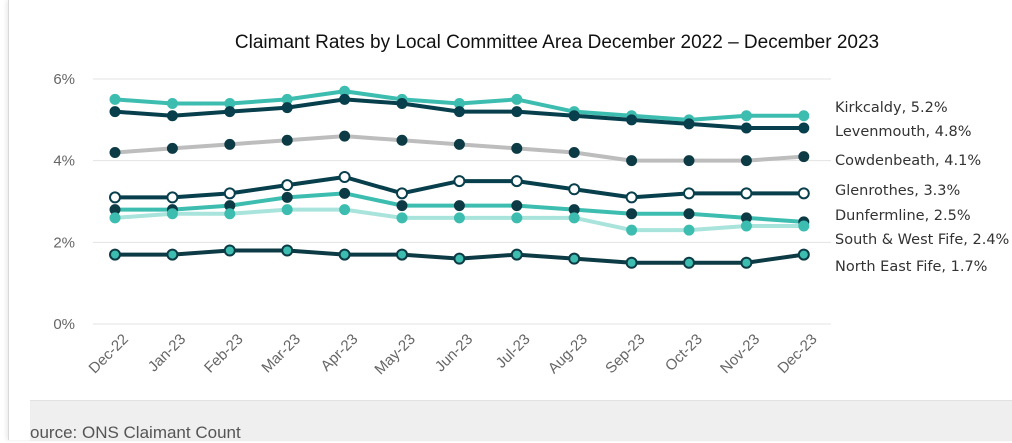 Image resolution: width=1012 pixels, height=443 pixels. Describe the element at coordinates (897, 191) in the screenshot. I see `series-label: Glenrothes, 3.3%` at that location.